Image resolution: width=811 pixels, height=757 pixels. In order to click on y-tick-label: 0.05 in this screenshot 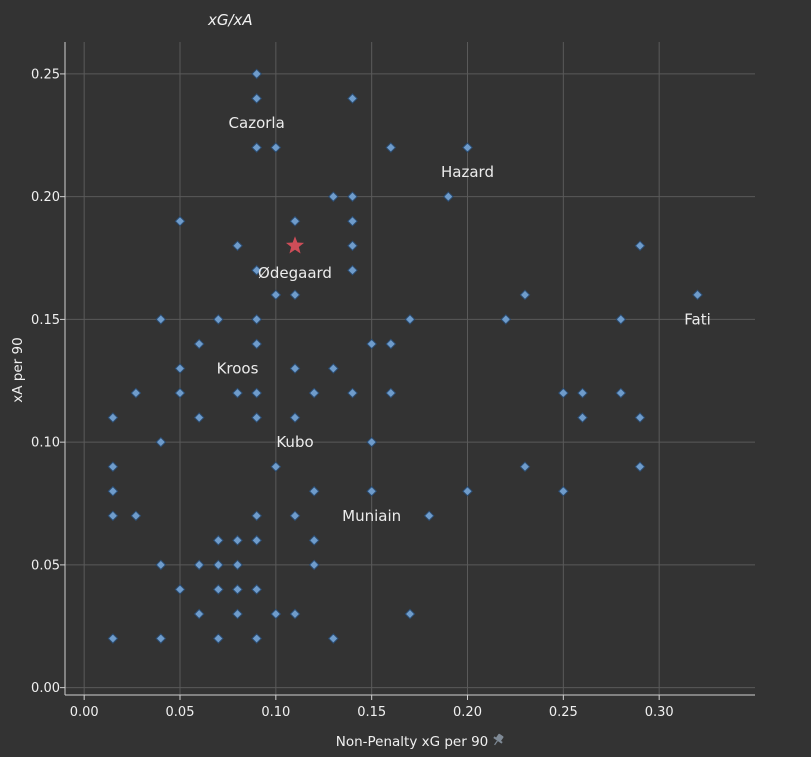, I will do `click(45, 565)`.